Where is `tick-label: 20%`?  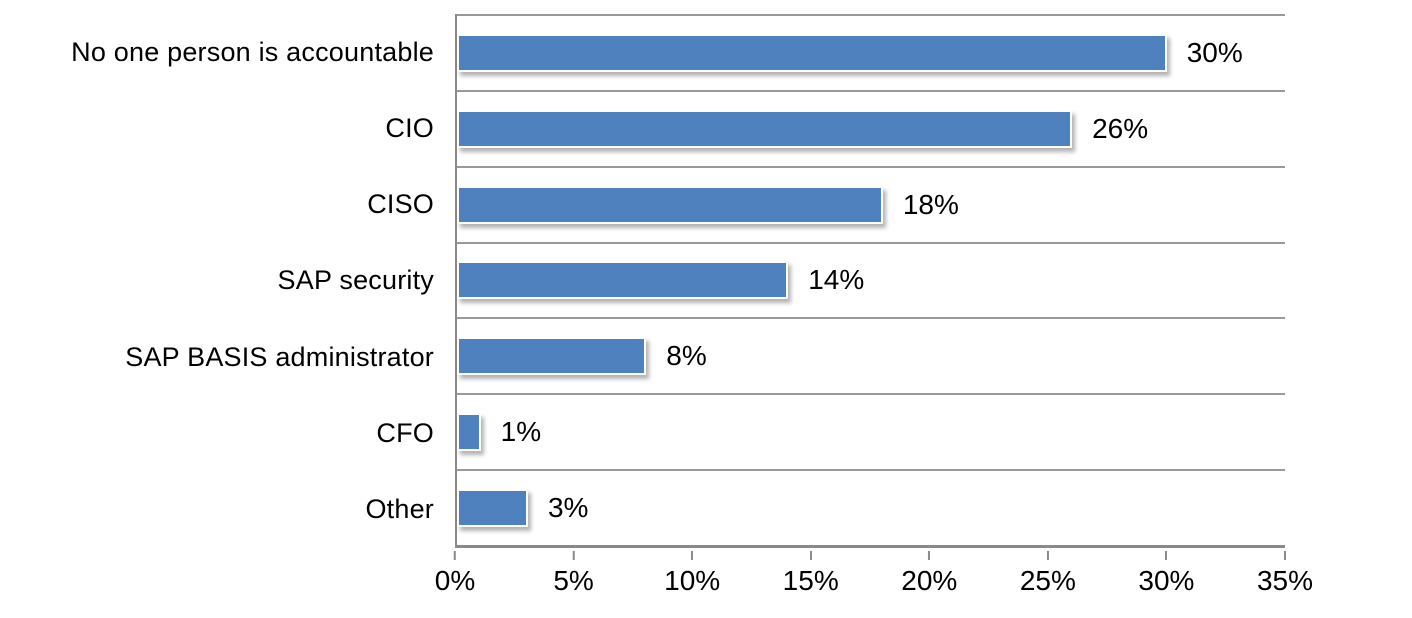
tick-label: 20% is located at coordinates (929, 580).